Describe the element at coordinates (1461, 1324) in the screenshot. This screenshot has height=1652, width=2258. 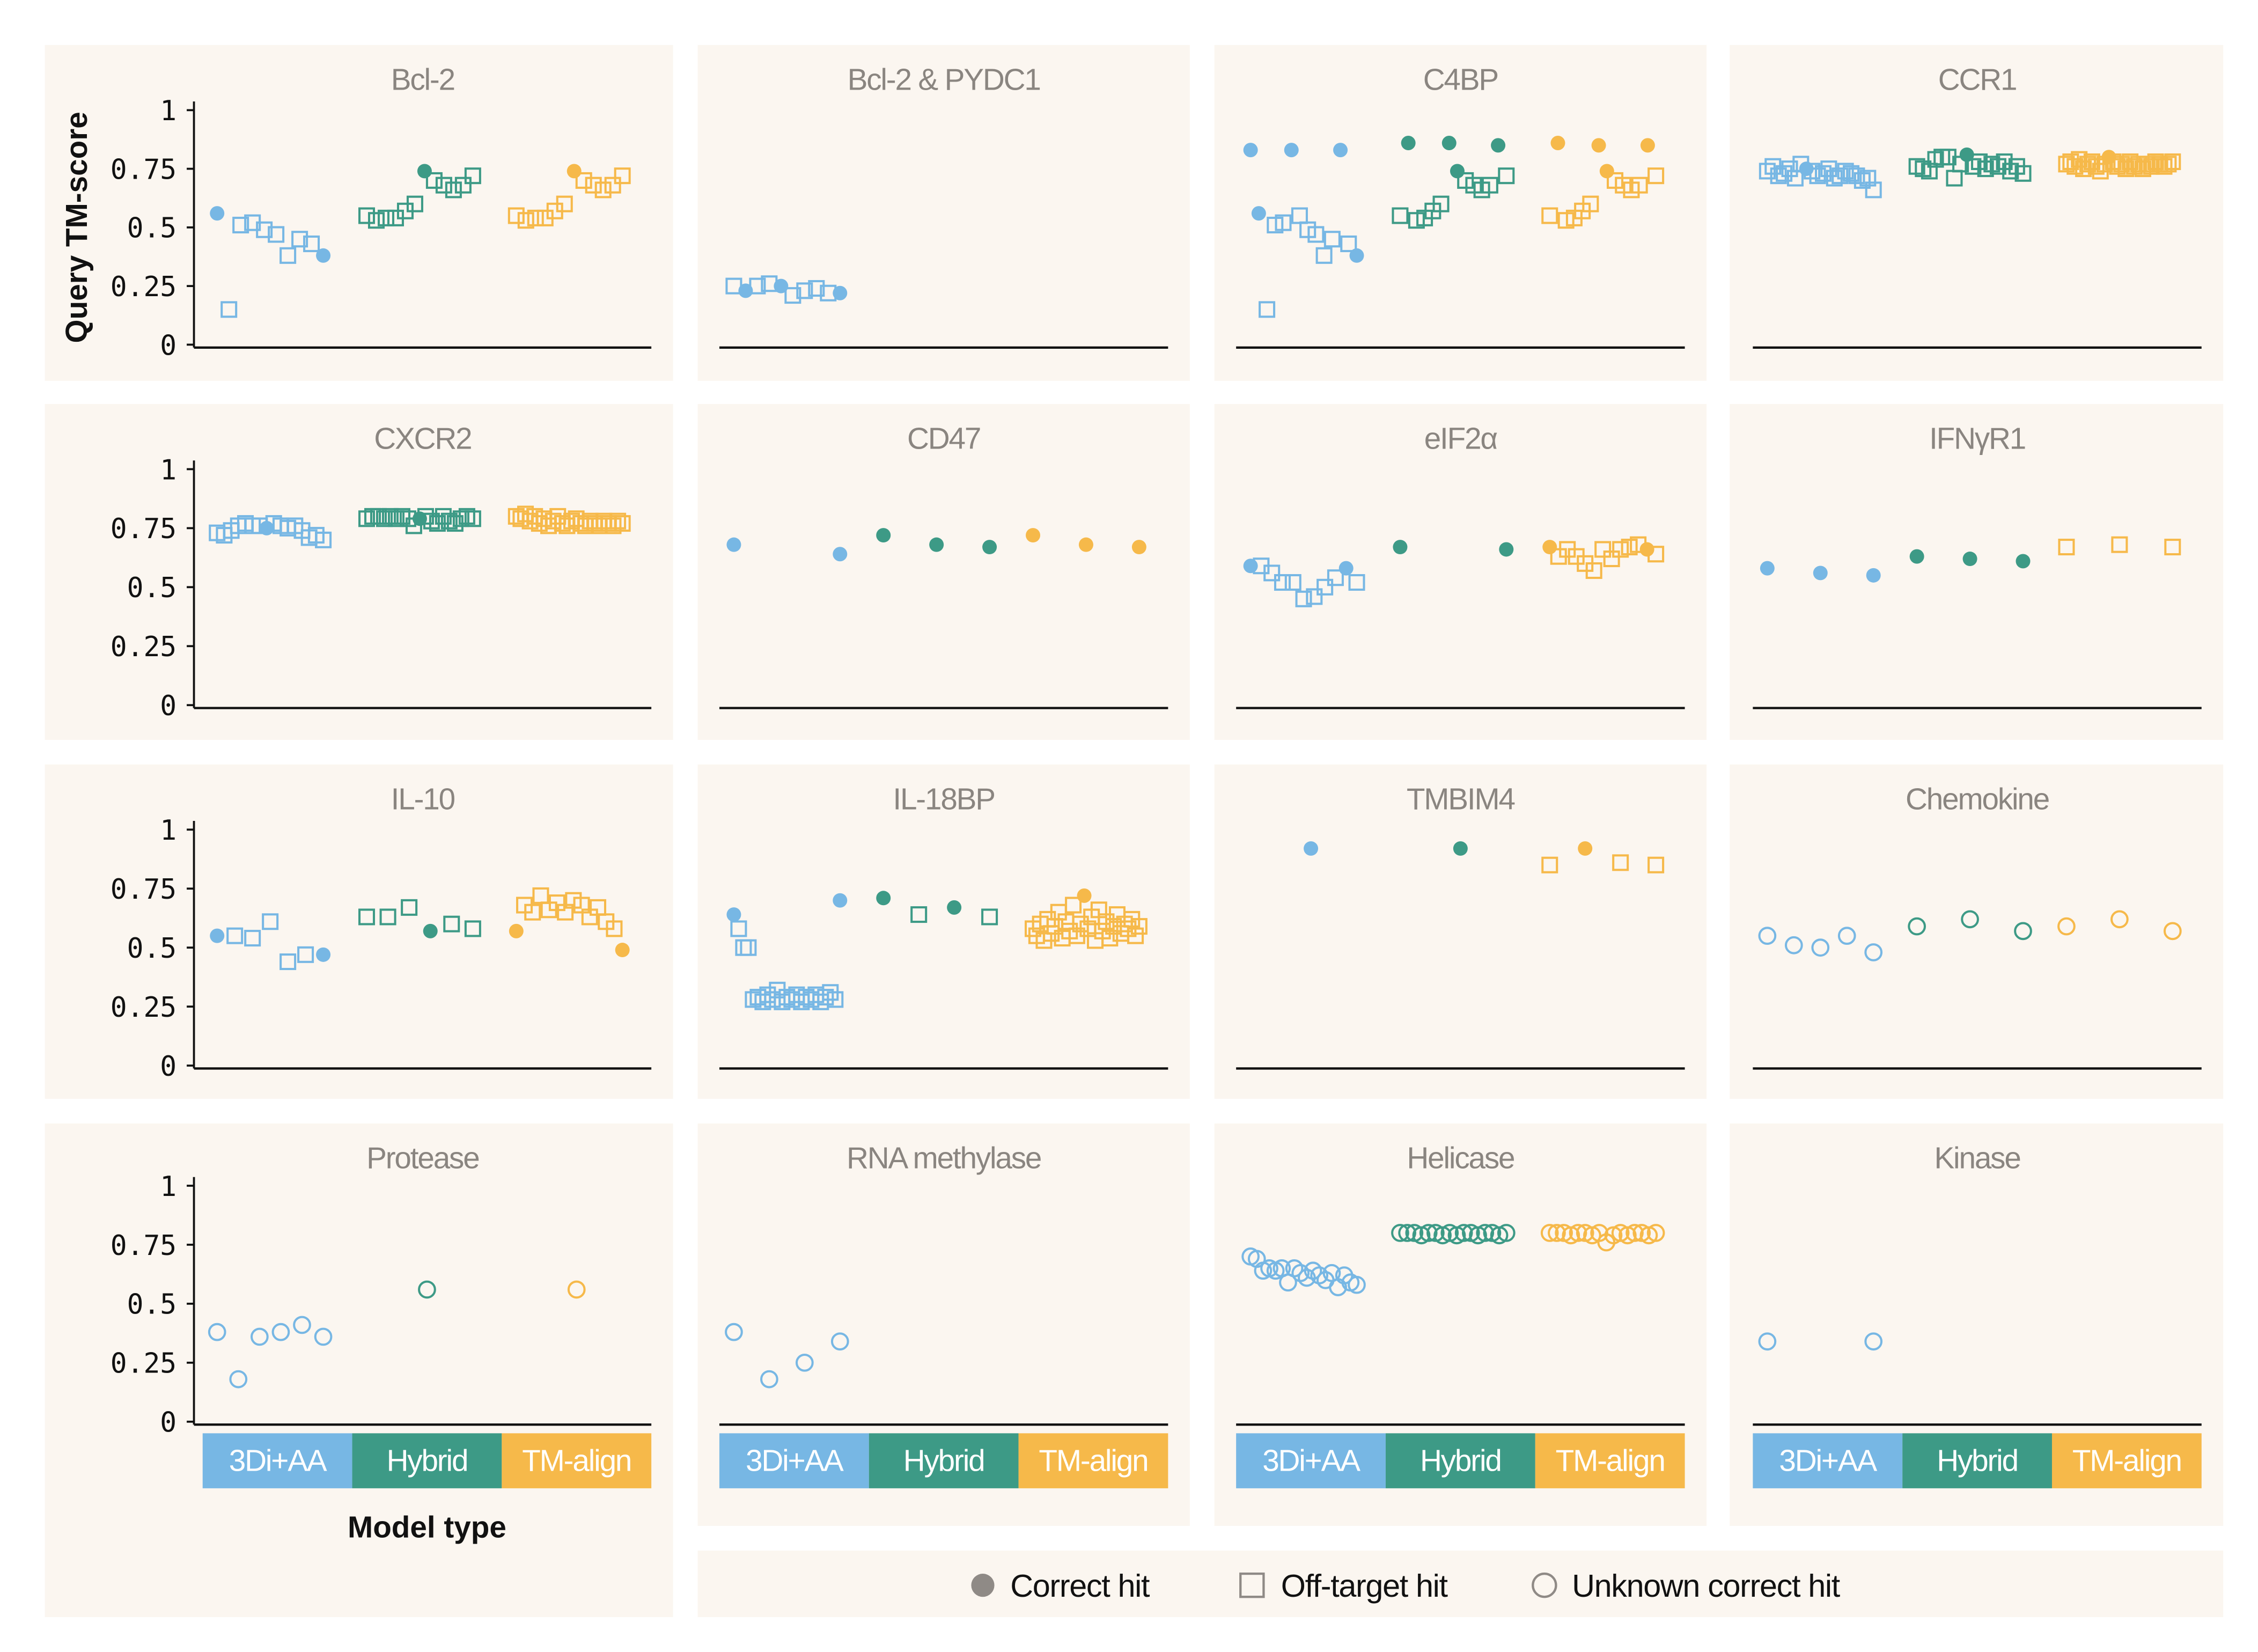
I see `facet-panel: Helicase 3Di+AA Hybrid TM-align` at that location.